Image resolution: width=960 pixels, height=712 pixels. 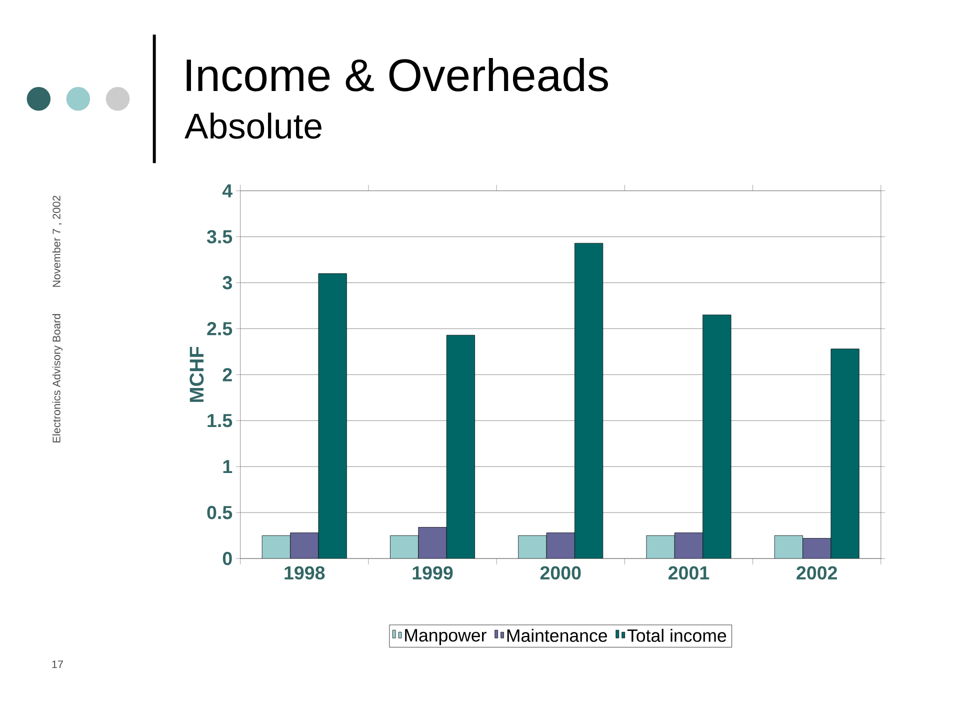 I want to click on x-tick-label: 2001, so click(x=689, y=573).